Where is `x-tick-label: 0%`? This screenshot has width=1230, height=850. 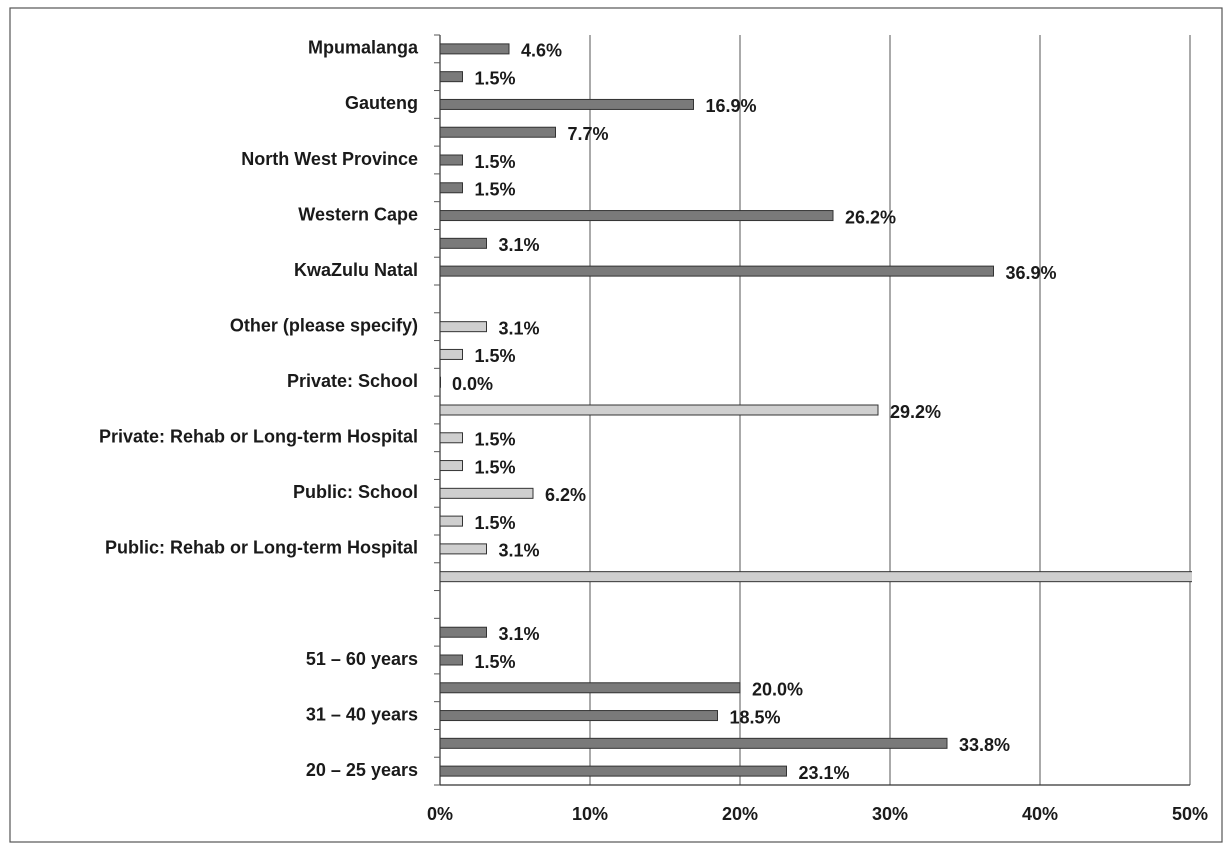 x-tick-label: 0% is located at coordinates (440, 814).